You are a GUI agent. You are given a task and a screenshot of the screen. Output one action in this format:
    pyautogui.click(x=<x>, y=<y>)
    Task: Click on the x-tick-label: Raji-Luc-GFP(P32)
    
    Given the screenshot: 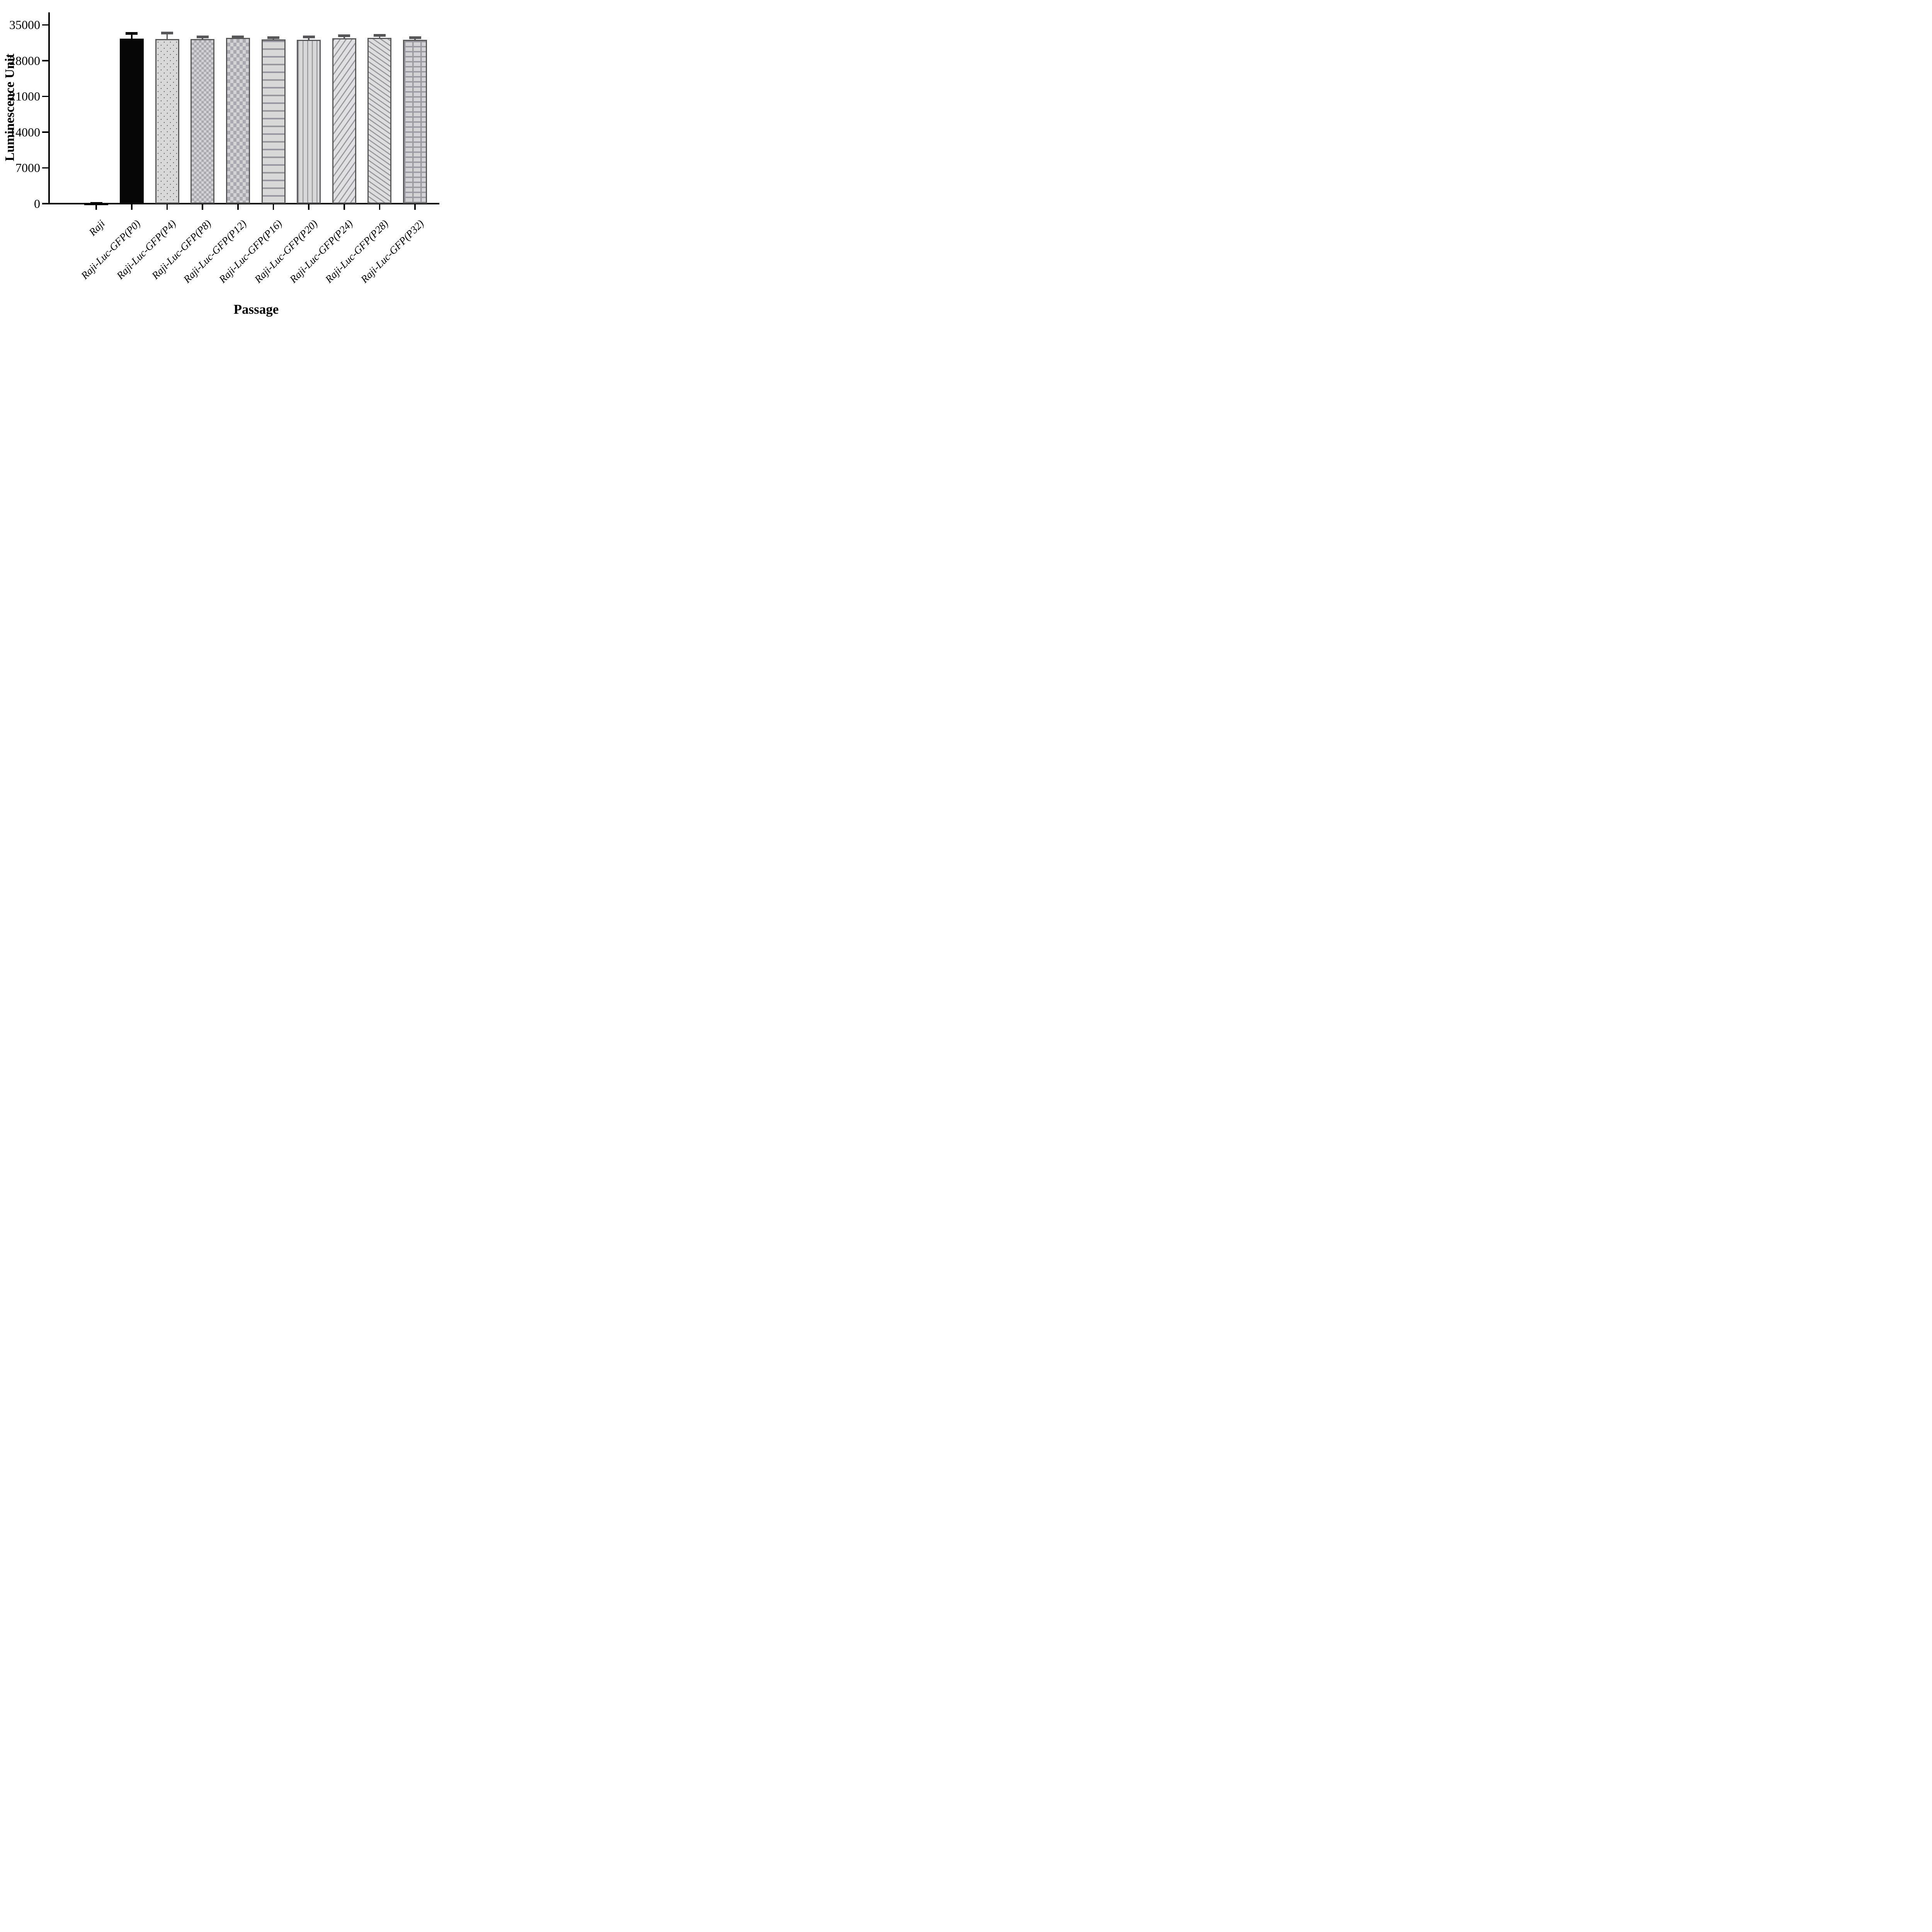 What is the action you would take?
    pyautogui.click(x=392, y=252)
    